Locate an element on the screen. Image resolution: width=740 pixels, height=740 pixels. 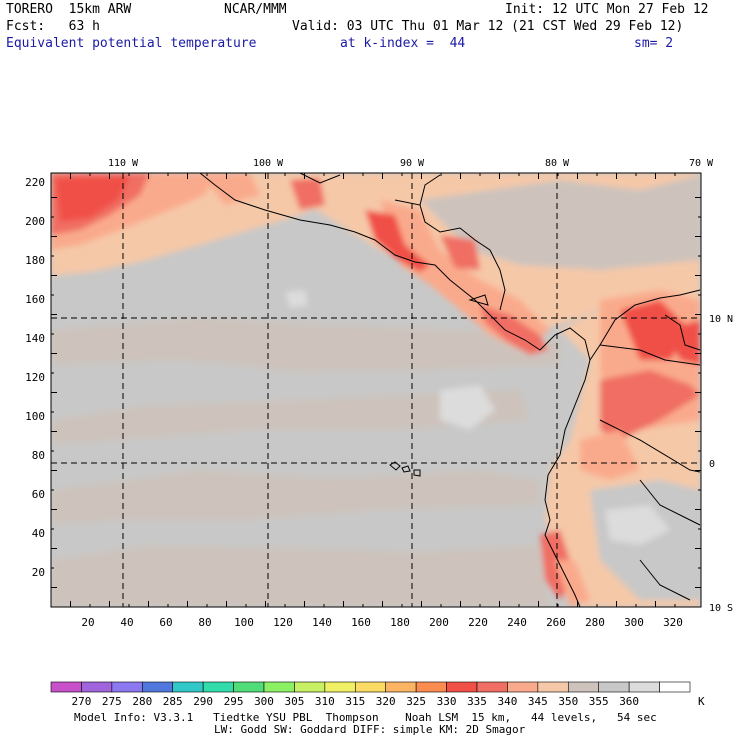
longitude-labels: 110 W 100 W 90 W 80 W 70 W is located at coordinates (411, 163).